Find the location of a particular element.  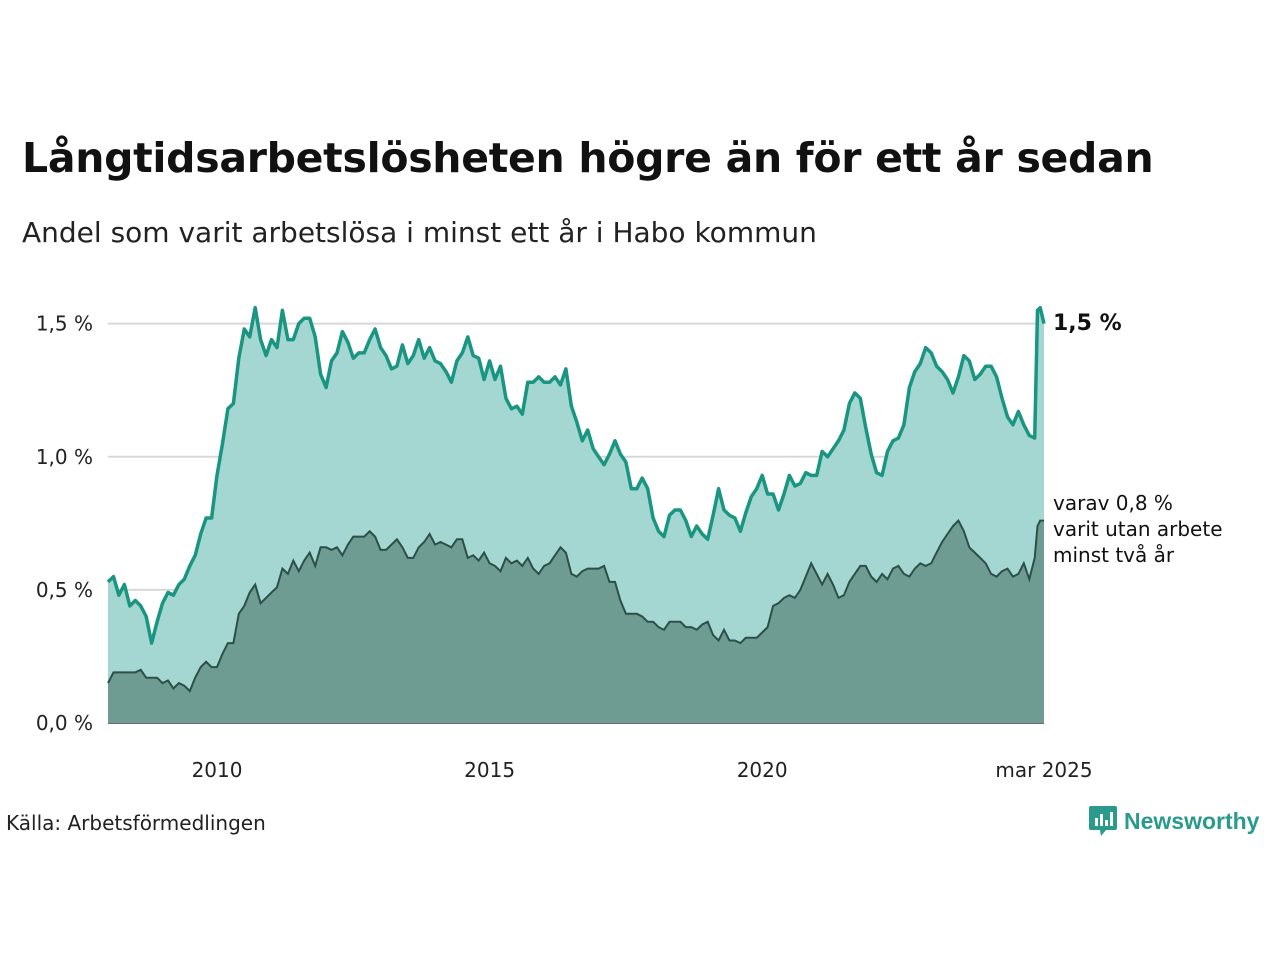

y-tick-label: 0,0 % is located at coordinates (64, 723).